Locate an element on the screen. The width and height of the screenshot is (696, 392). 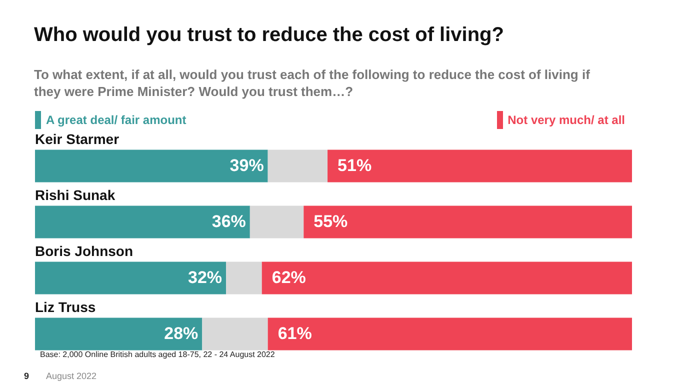
y-tick-label: Keir Starmer is located at coordinates (77, 139).